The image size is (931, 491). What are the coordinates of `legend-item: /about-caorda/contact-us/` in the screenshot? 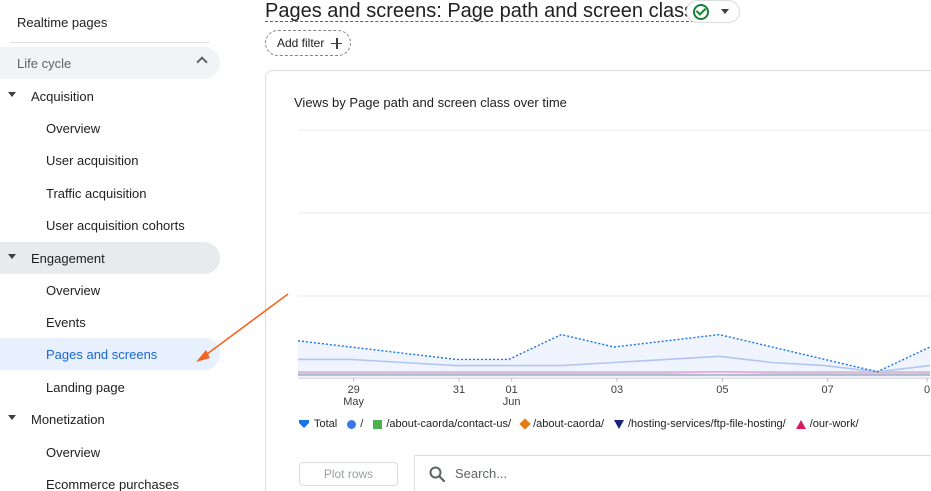 It's located at (442, 424).